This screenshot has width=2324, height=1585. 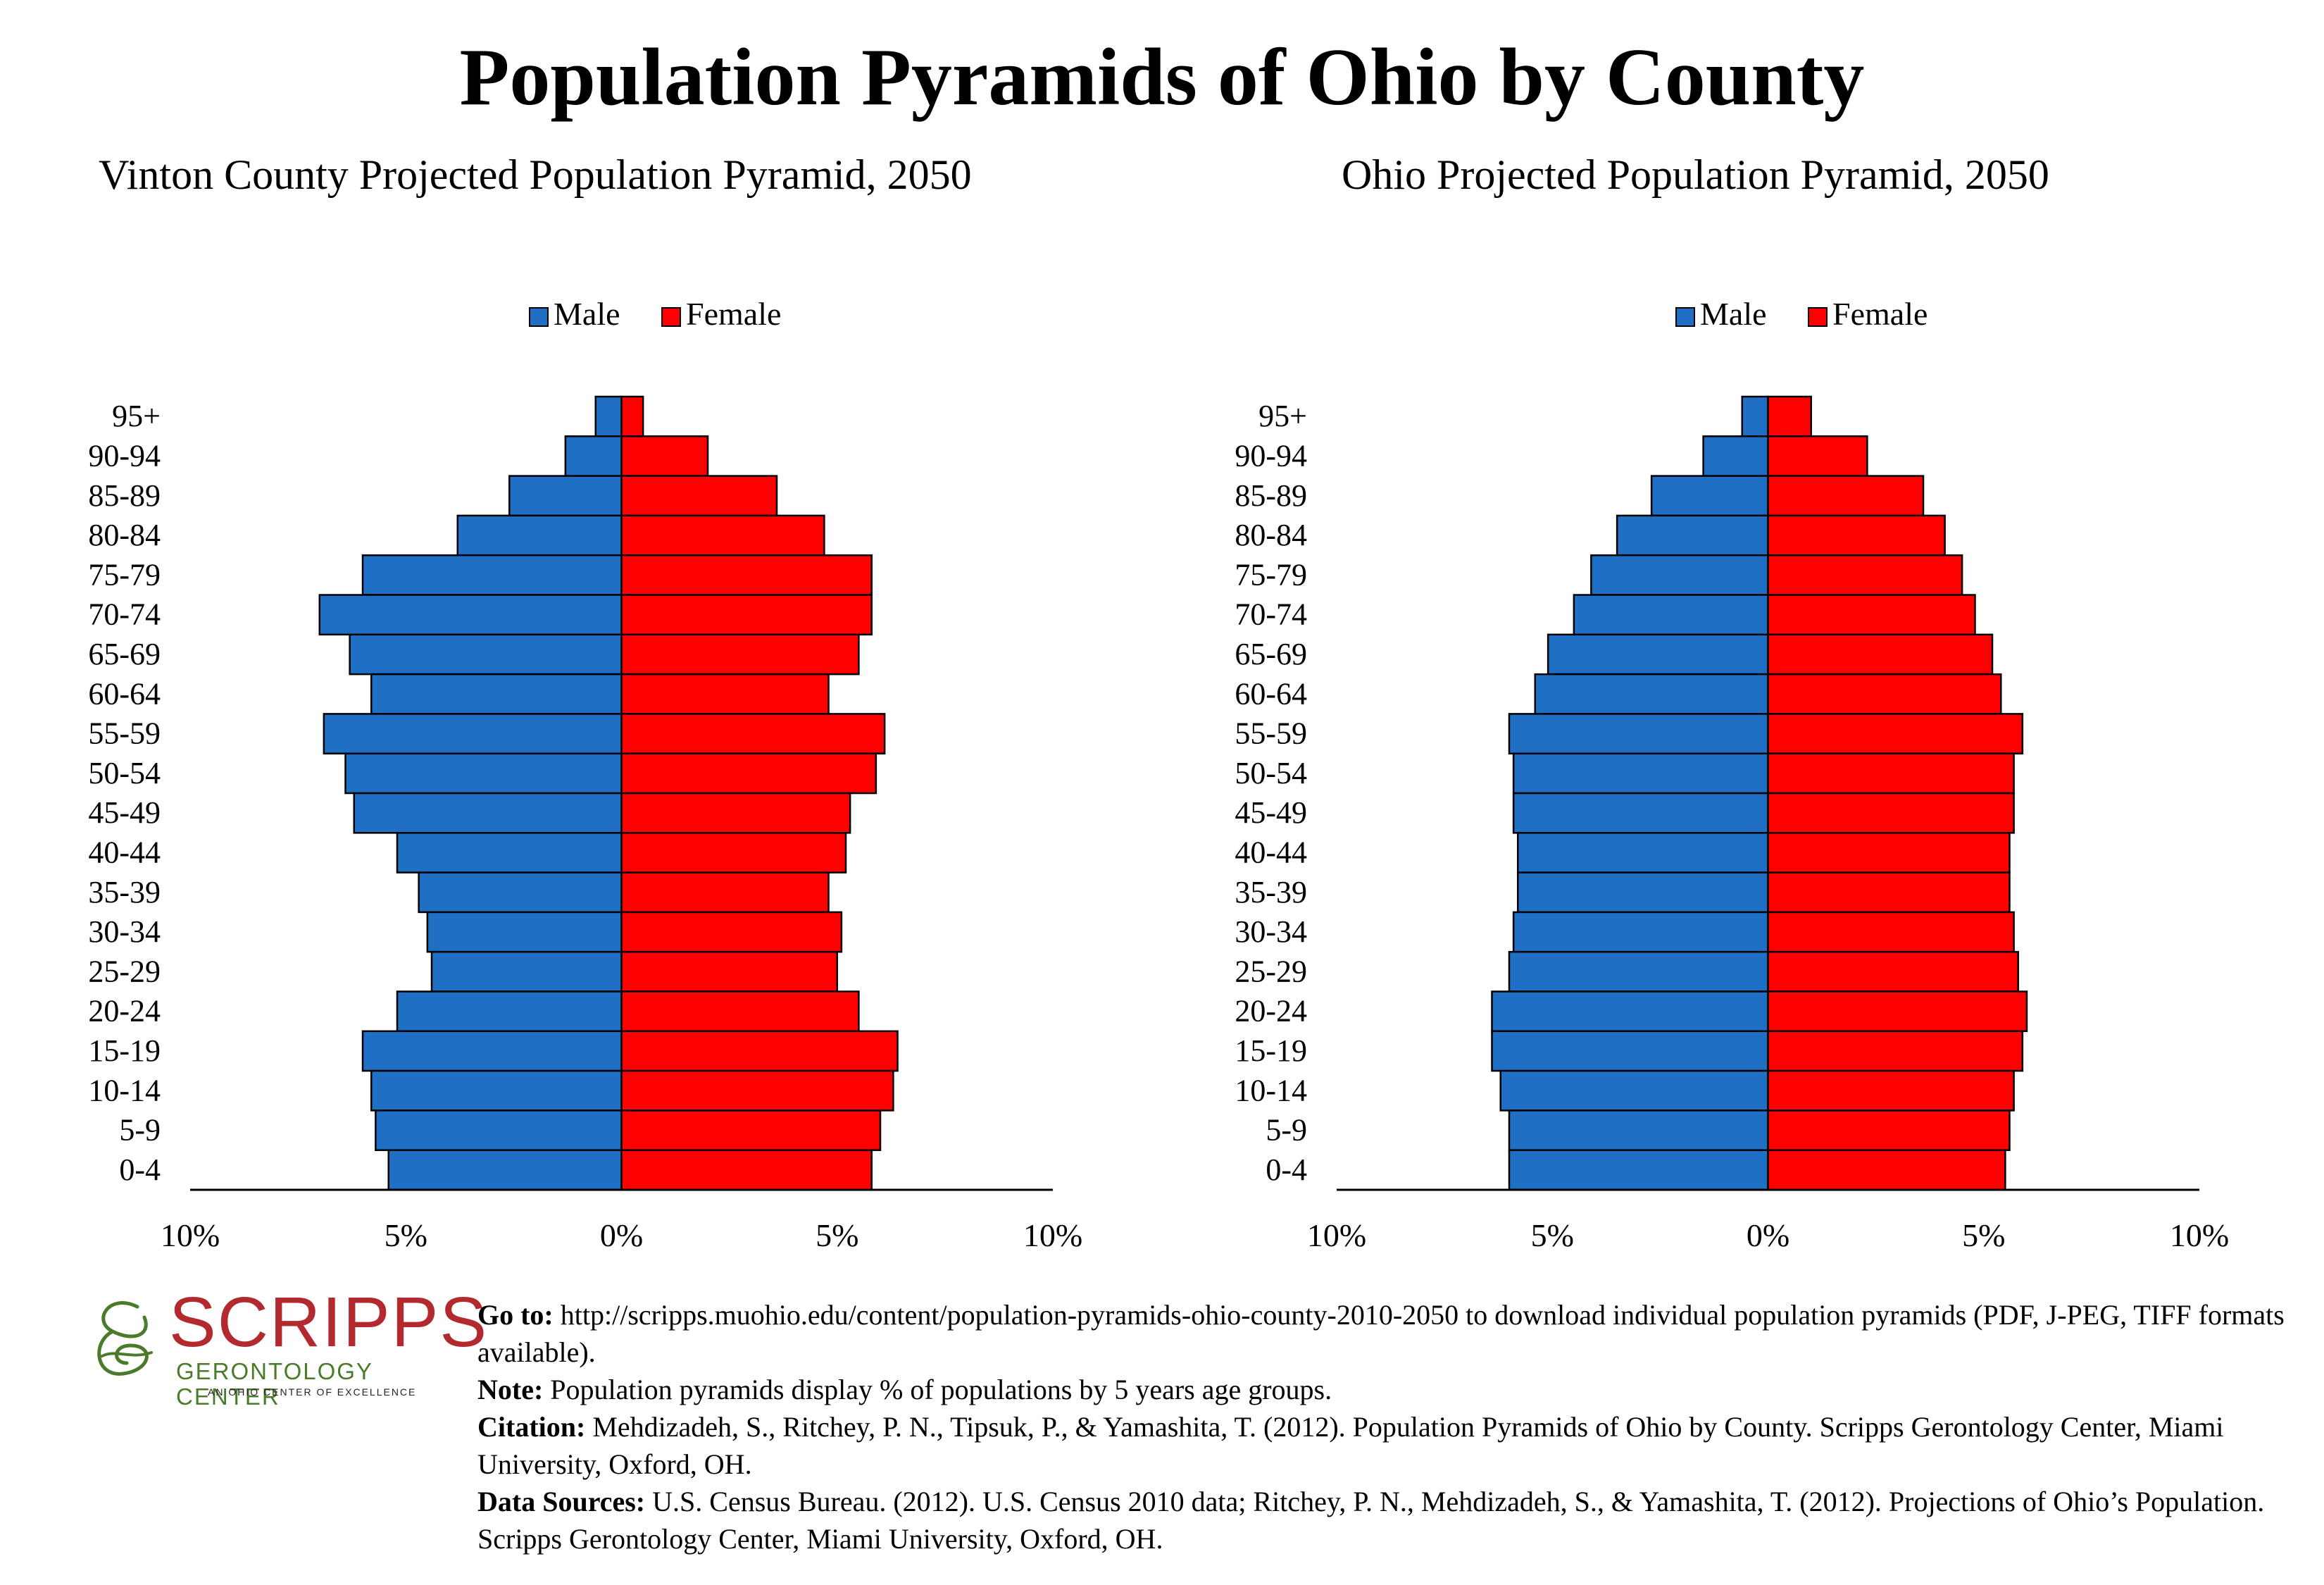 I want to click on vinton-age-label: 80-84, so click(x=125, y=535).